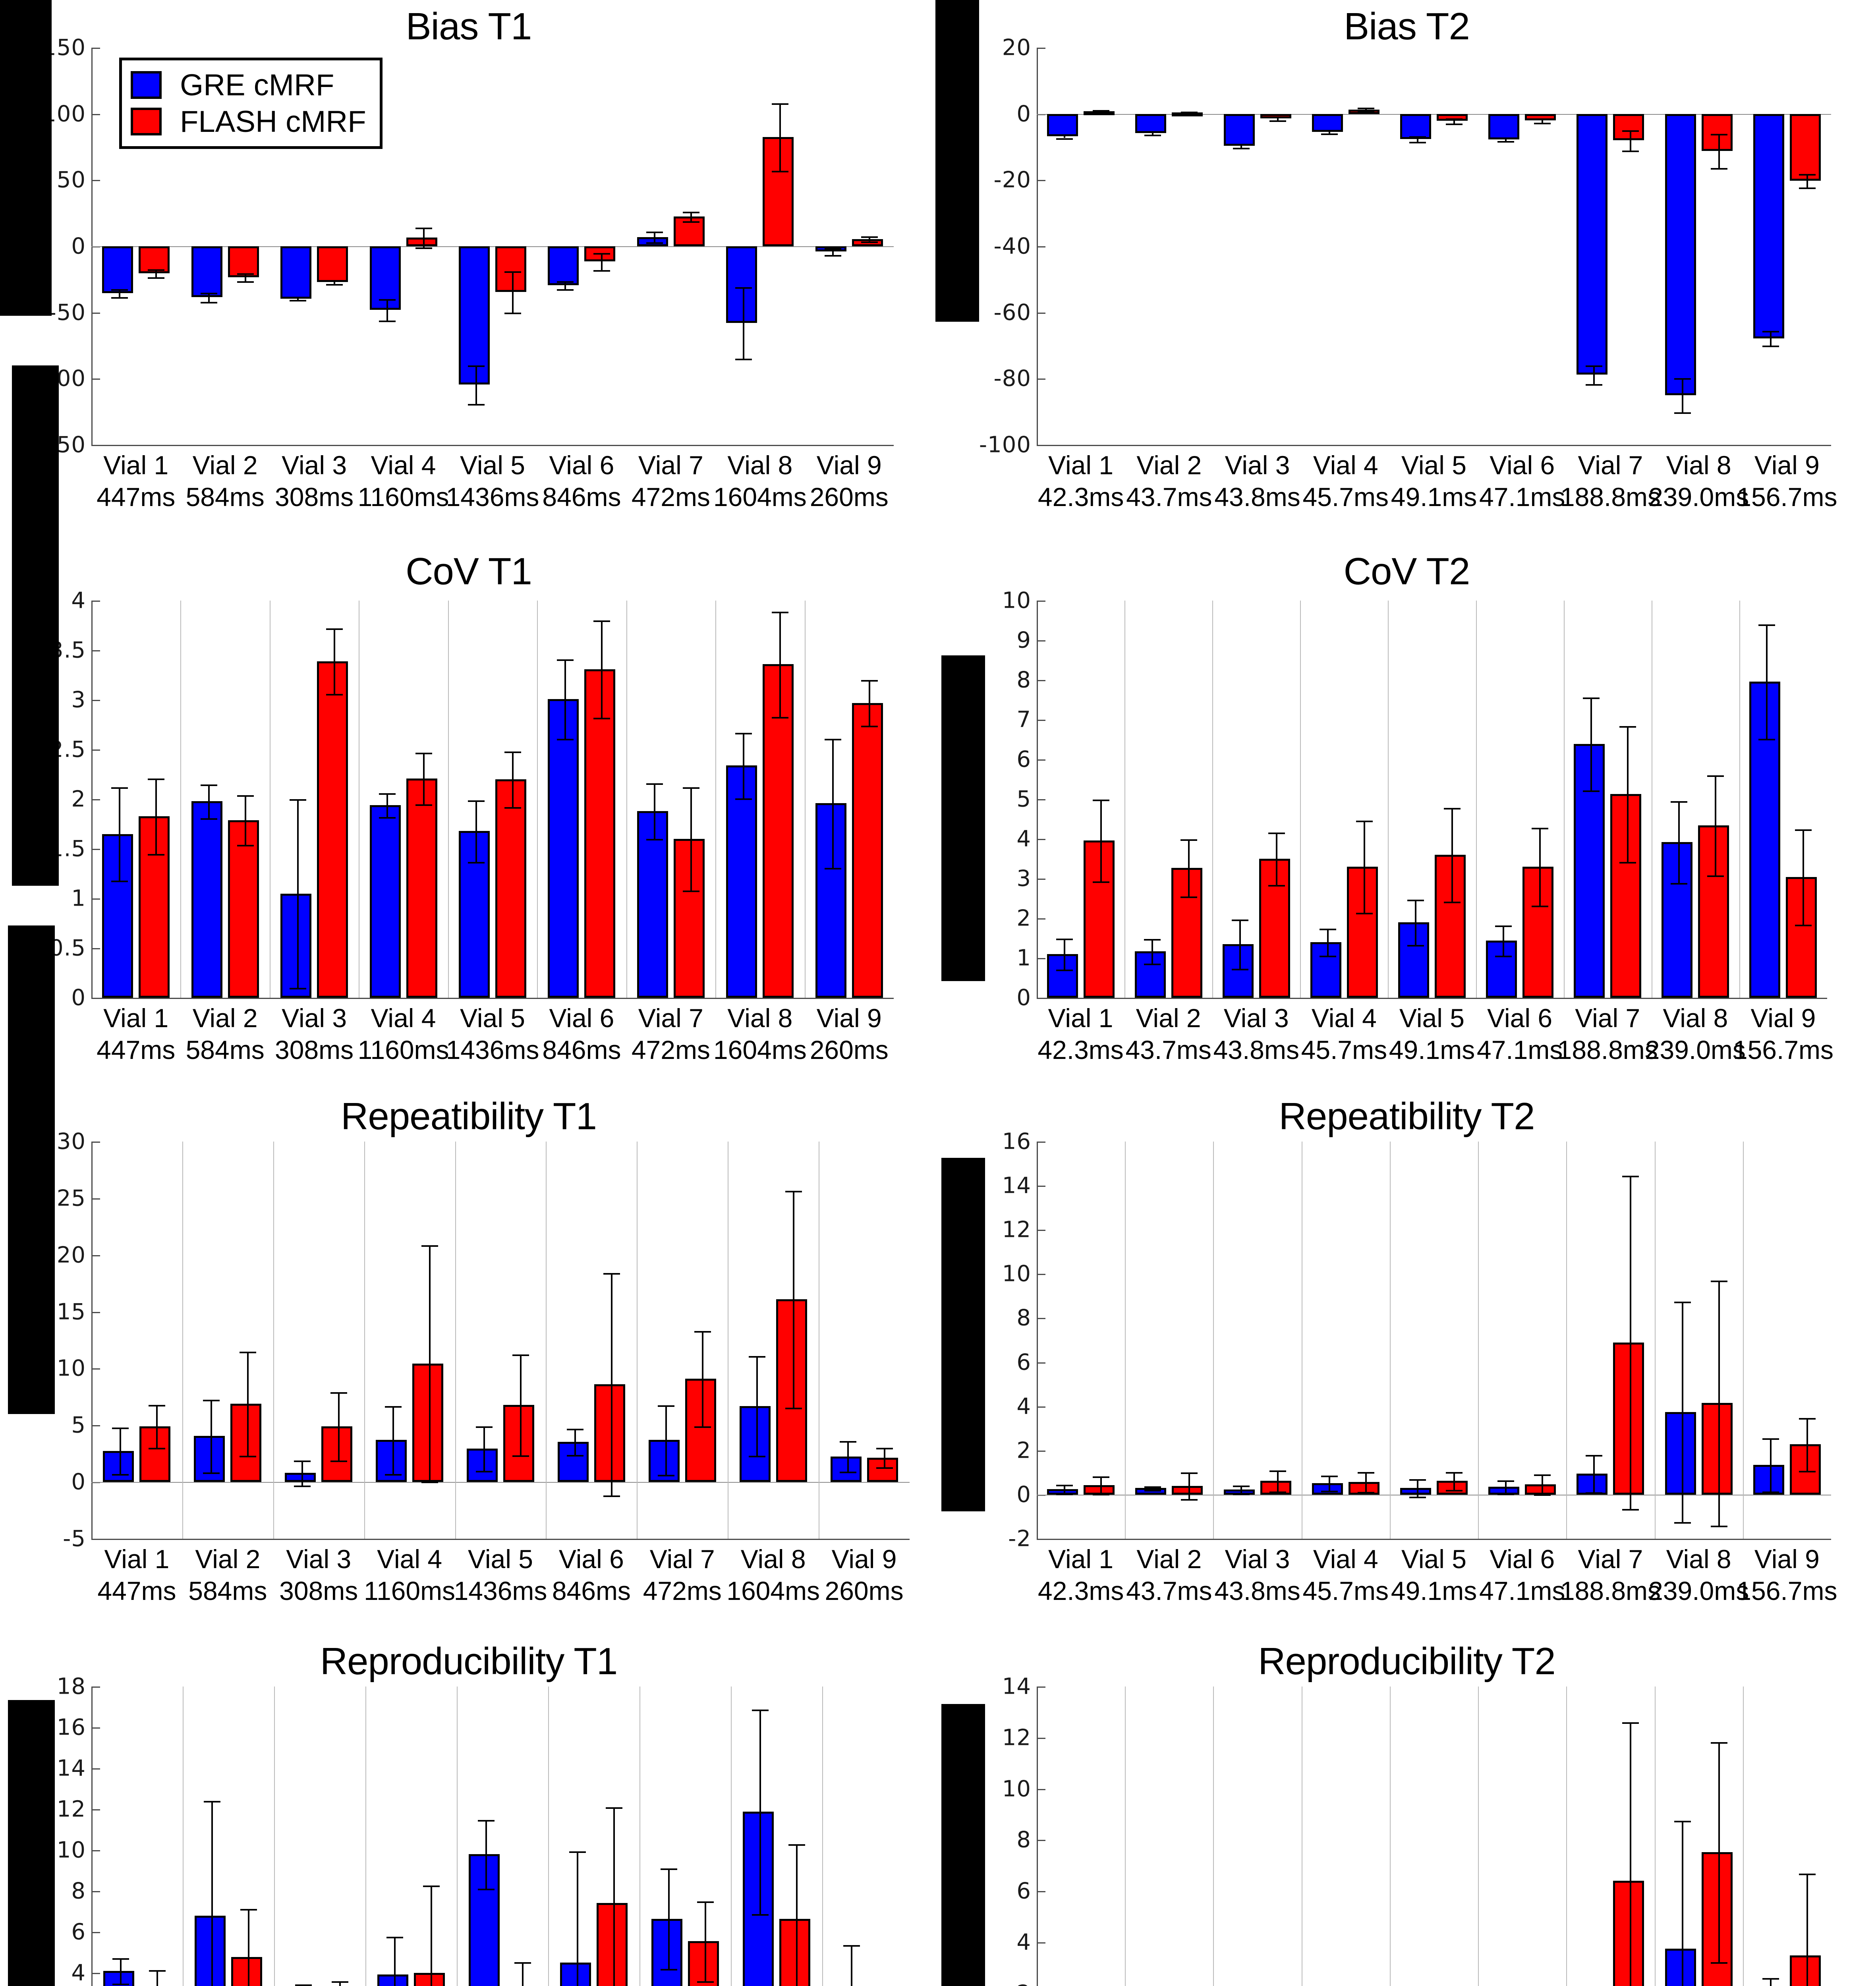 The image size is (1876, 1986). I want to click on x-axis-line, so click(1432, 999).